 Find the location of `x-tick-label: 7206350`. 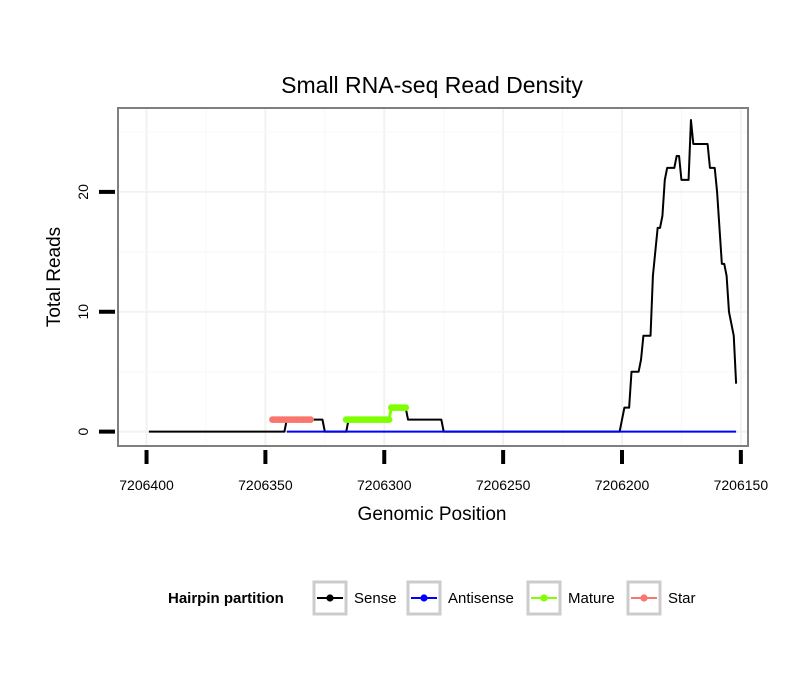

x-tick-label: 7206350 is located at coordinates (265, 485).